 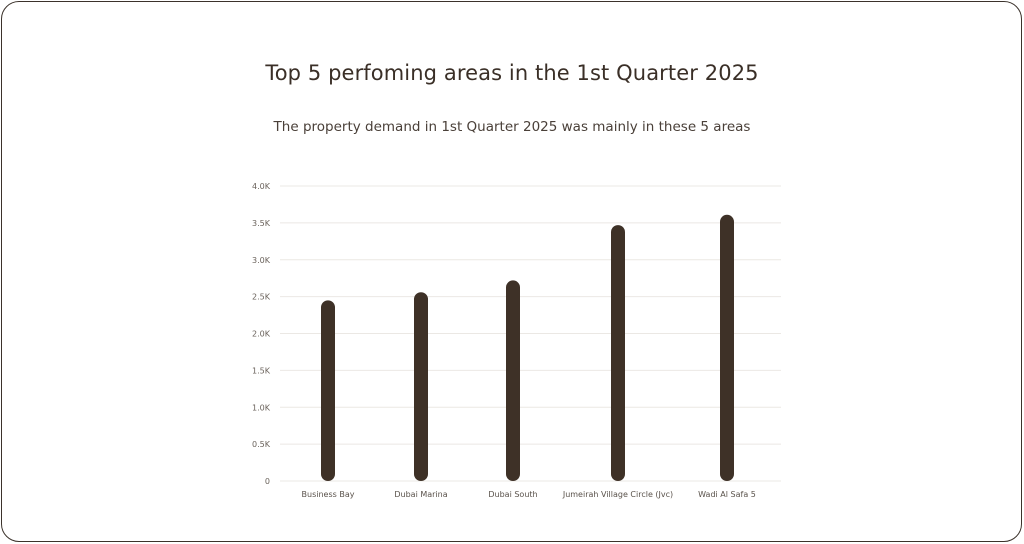 What do you see at coordinates (421, 386) in the screenshot?
I see `bar-dubai-marina` at bounding box center [421, 386].